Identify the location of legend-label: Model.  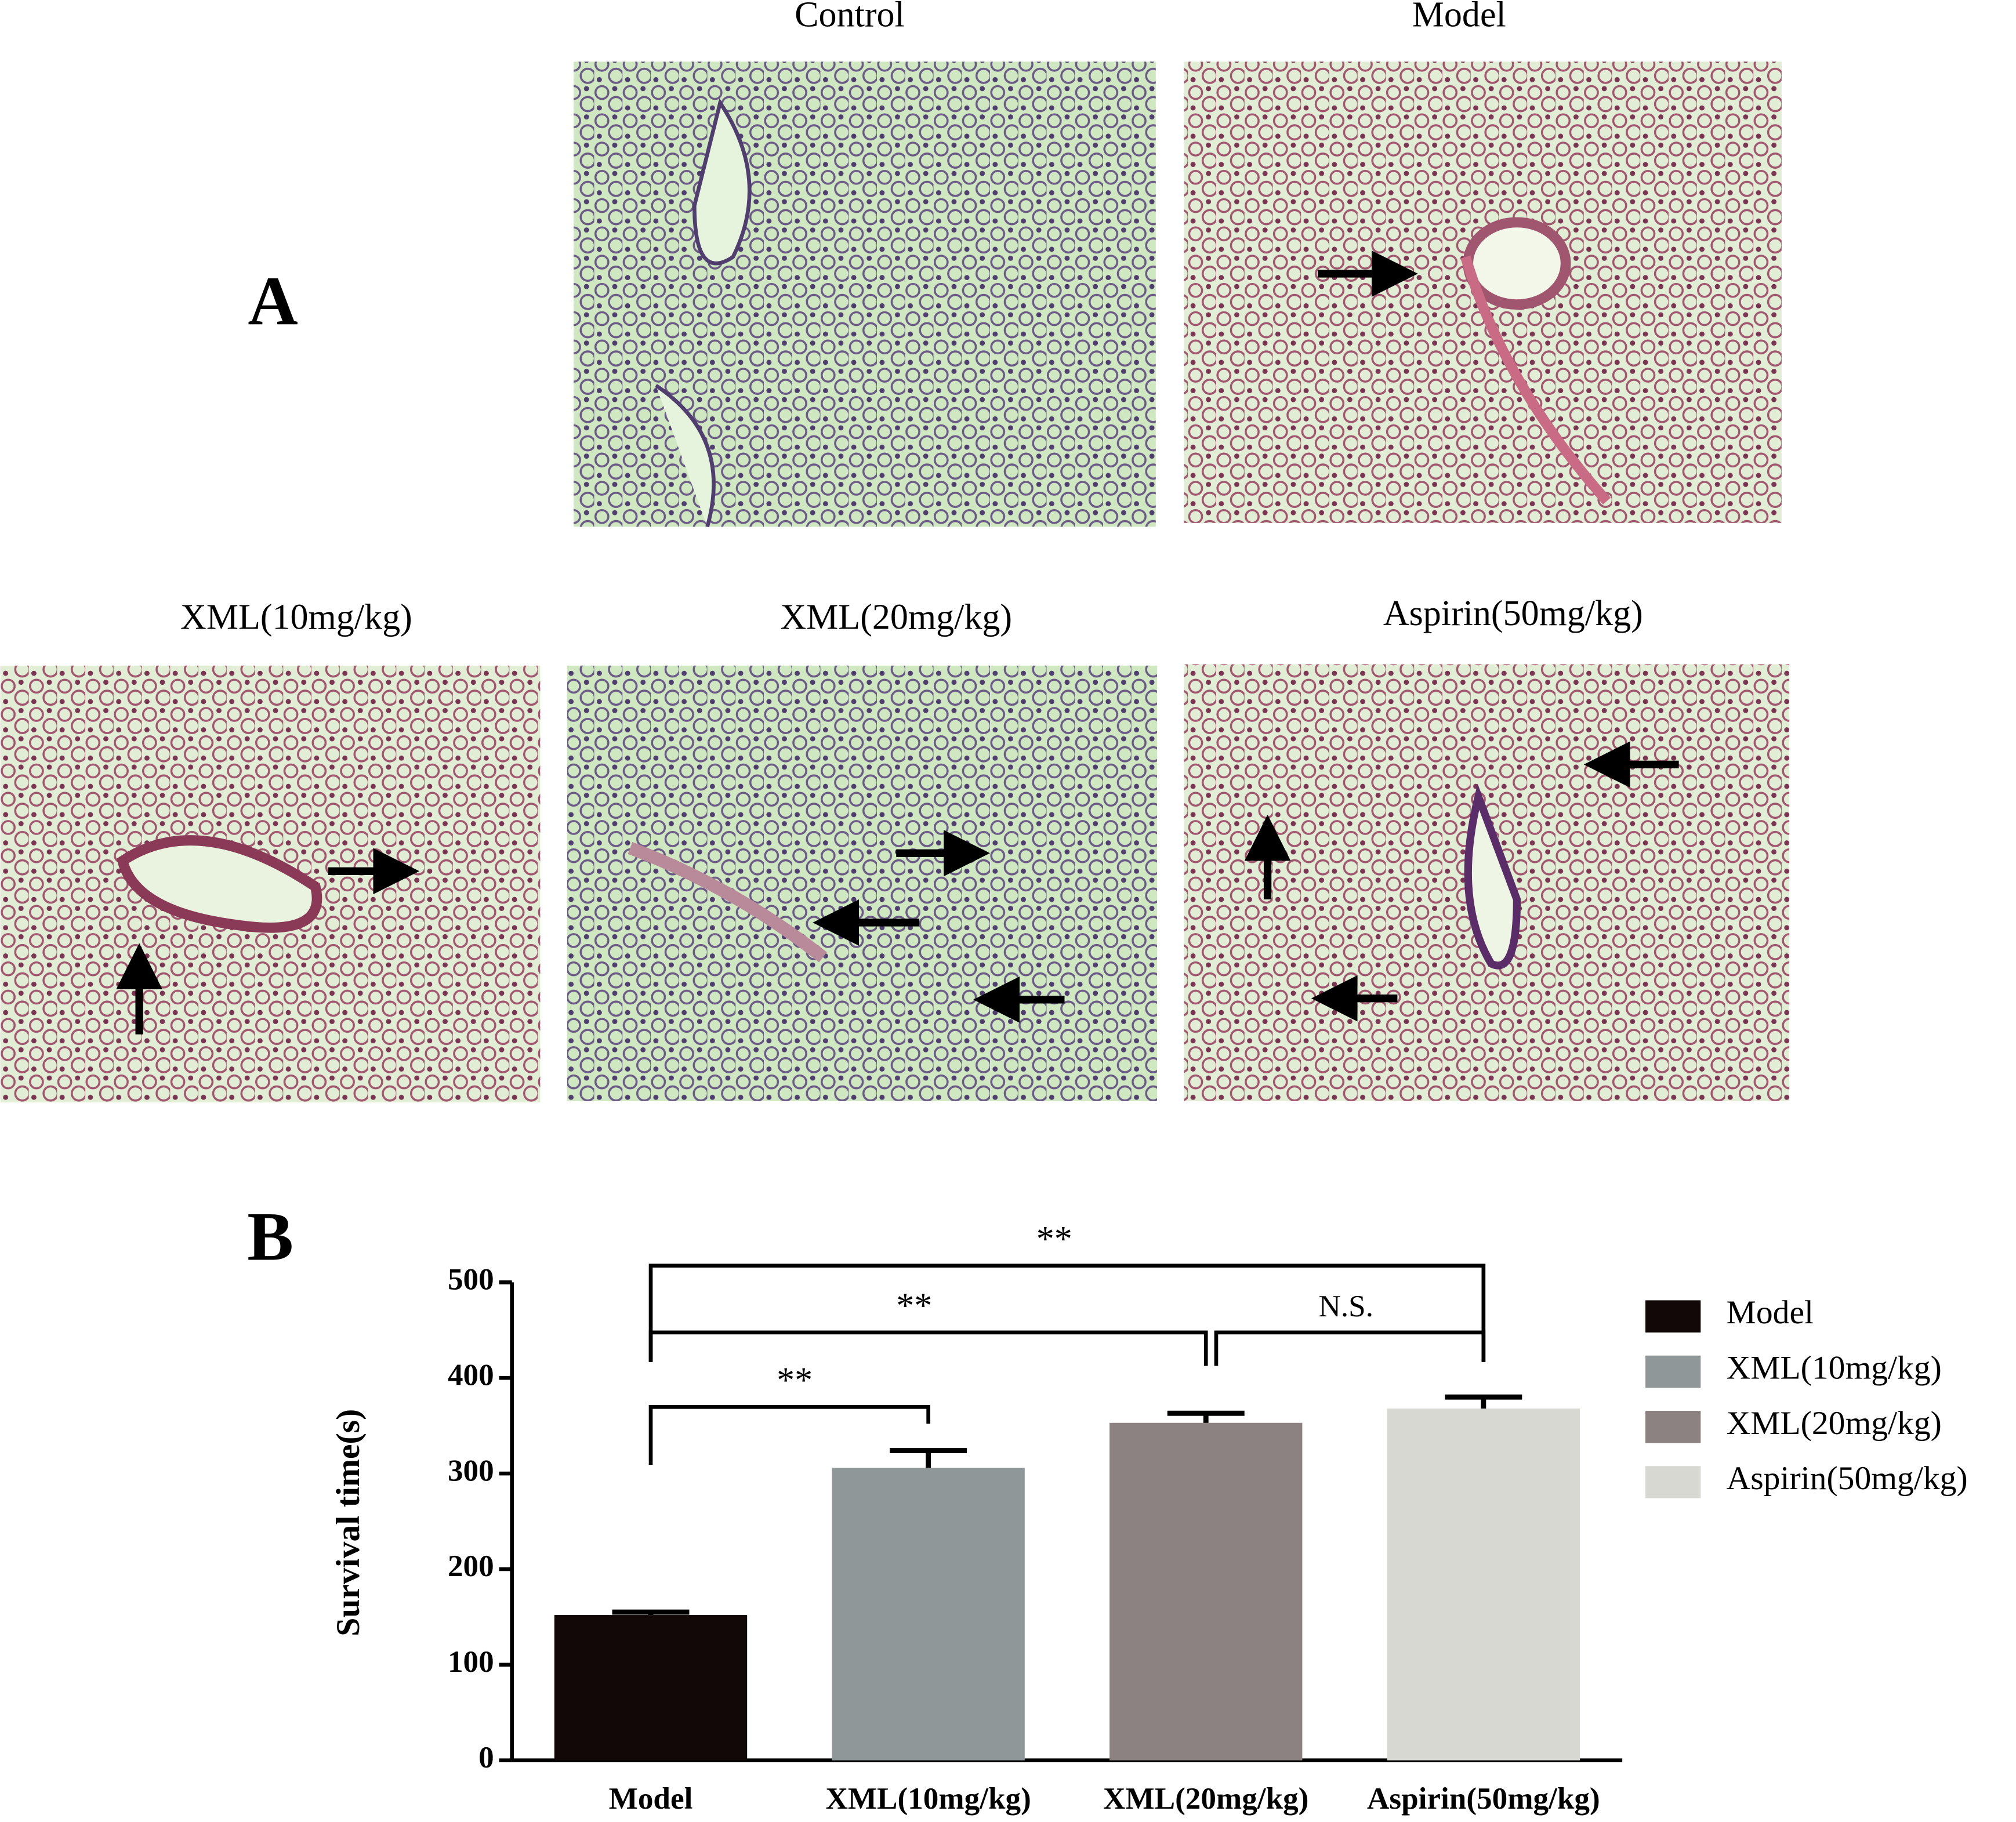
(1770, 1312).